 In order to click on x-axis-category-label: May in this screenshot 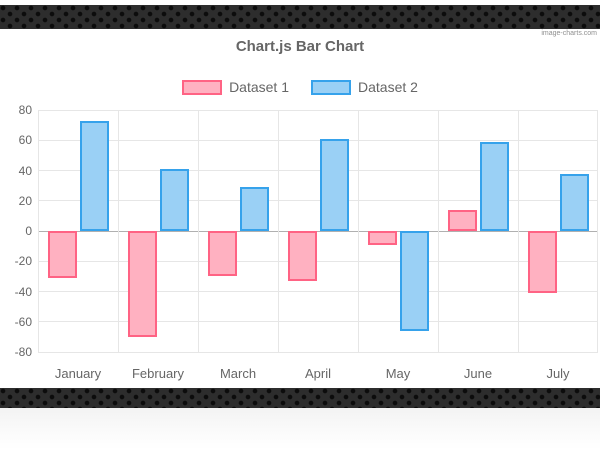, I will do `click(398, 373)`.